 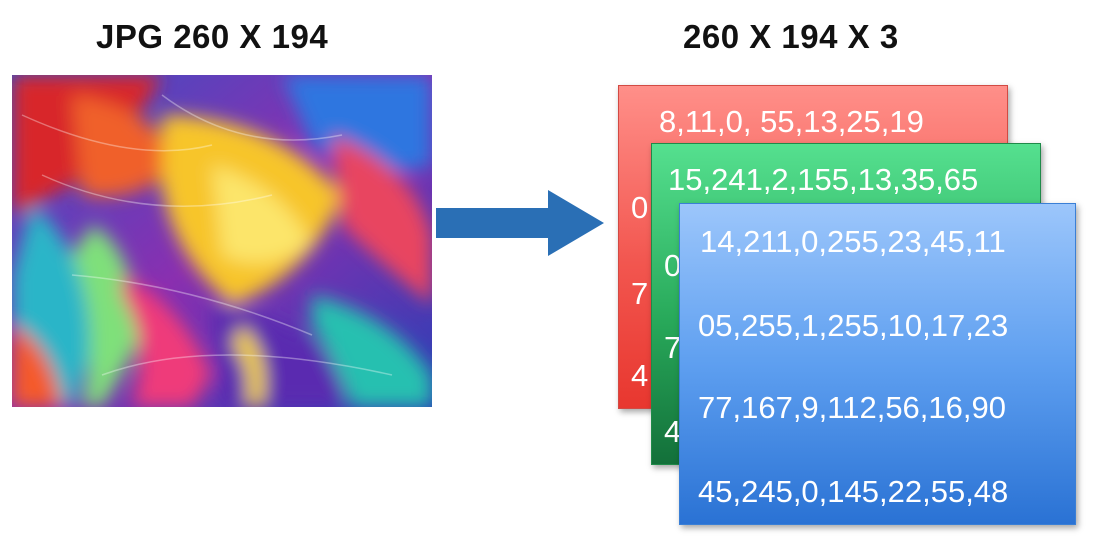 I want to click on blue-row-3: 77,167,9,112,56,16,90, so click(x=852, y=407).